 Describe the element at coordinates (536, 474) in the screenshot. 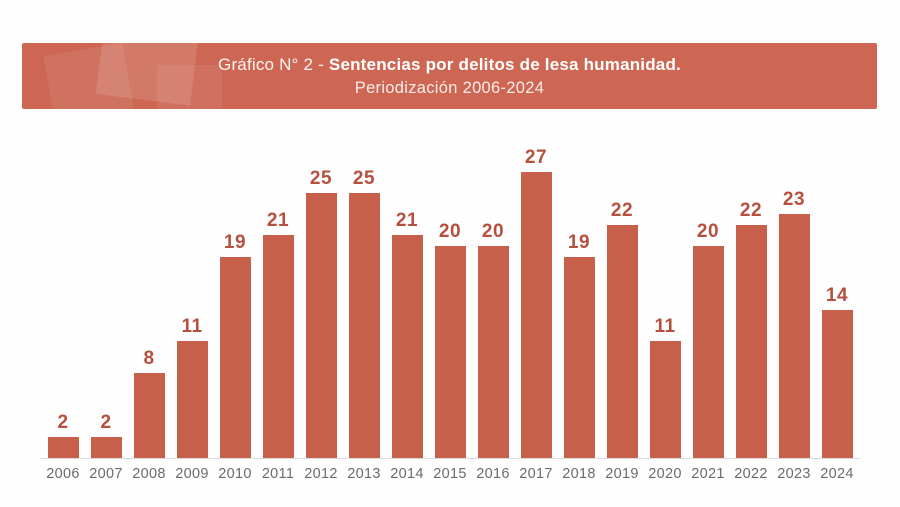

I see `x-axis-tick-label: 2017` at that location.